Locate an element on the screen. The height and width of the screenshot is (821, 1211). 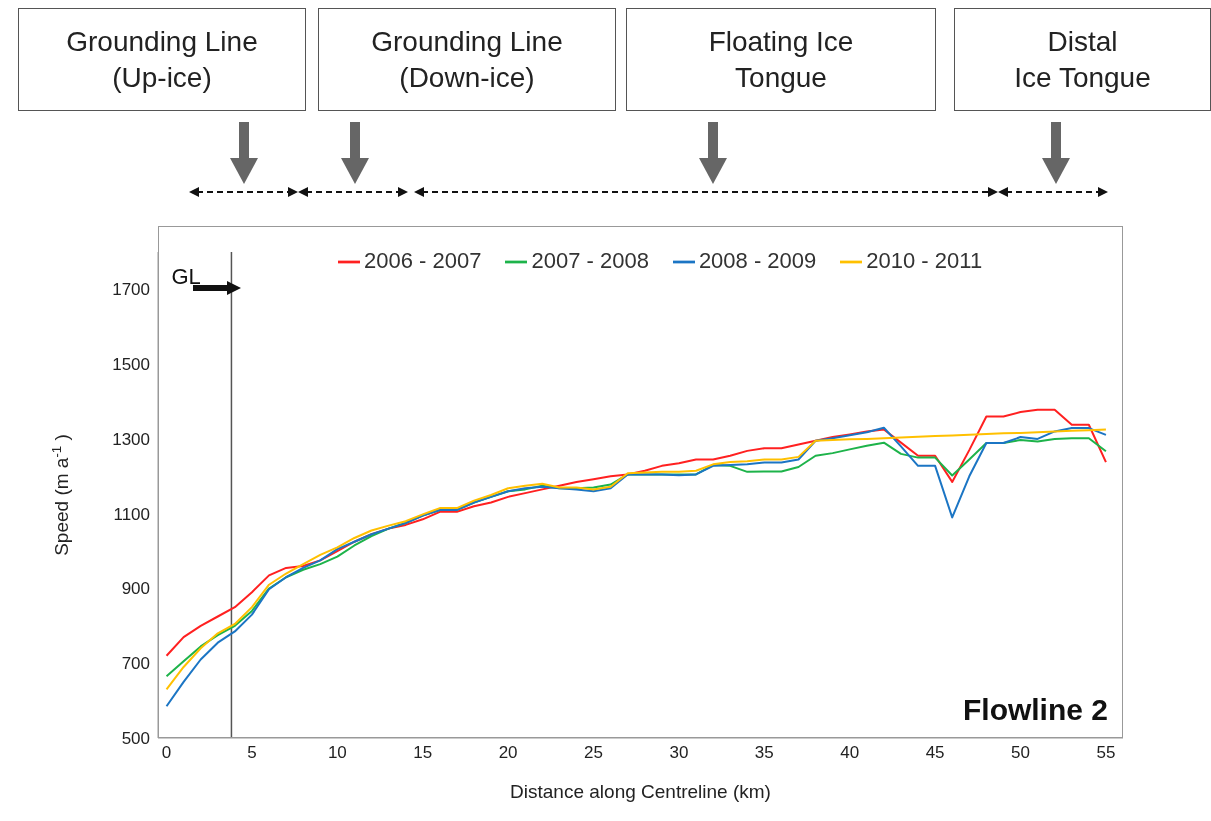
x-tick-label: 45 is located at coordinates (935, 753).